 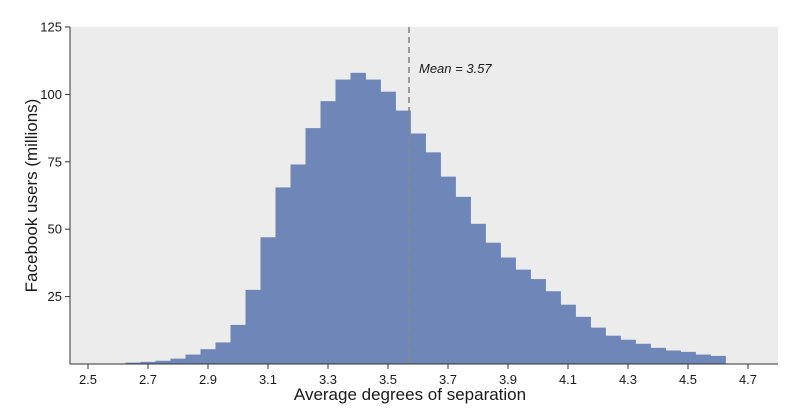 What do you see at coordinates (748, 379) in the screenshot?
I see `x-tick-label: 4.7` at bounding box center [748, 379].